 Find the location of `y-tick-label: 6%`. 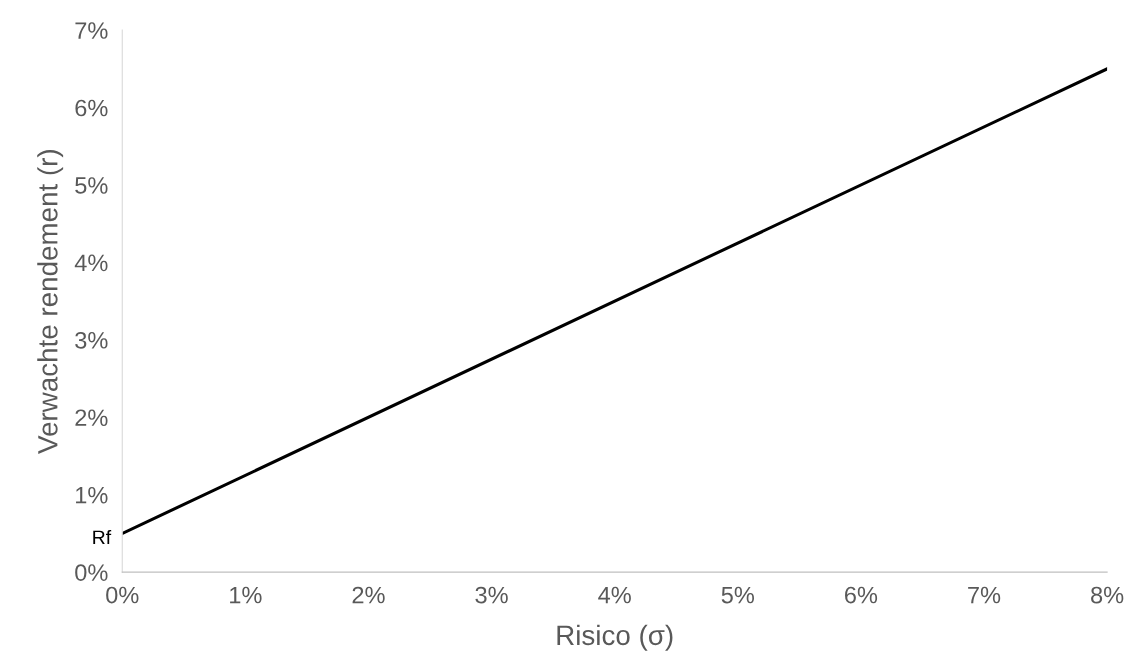

y-tick-label: 6% is located at coordinates (91, 108).